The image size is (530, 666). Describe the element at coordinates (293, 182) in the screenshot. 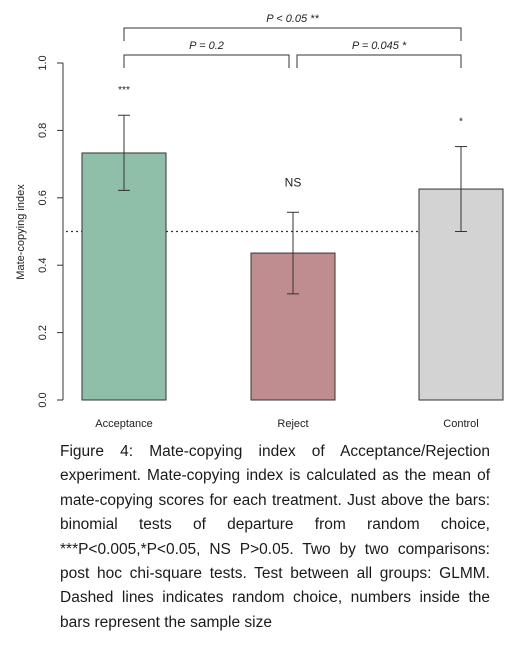

I see `significance-label: NS` at that location.